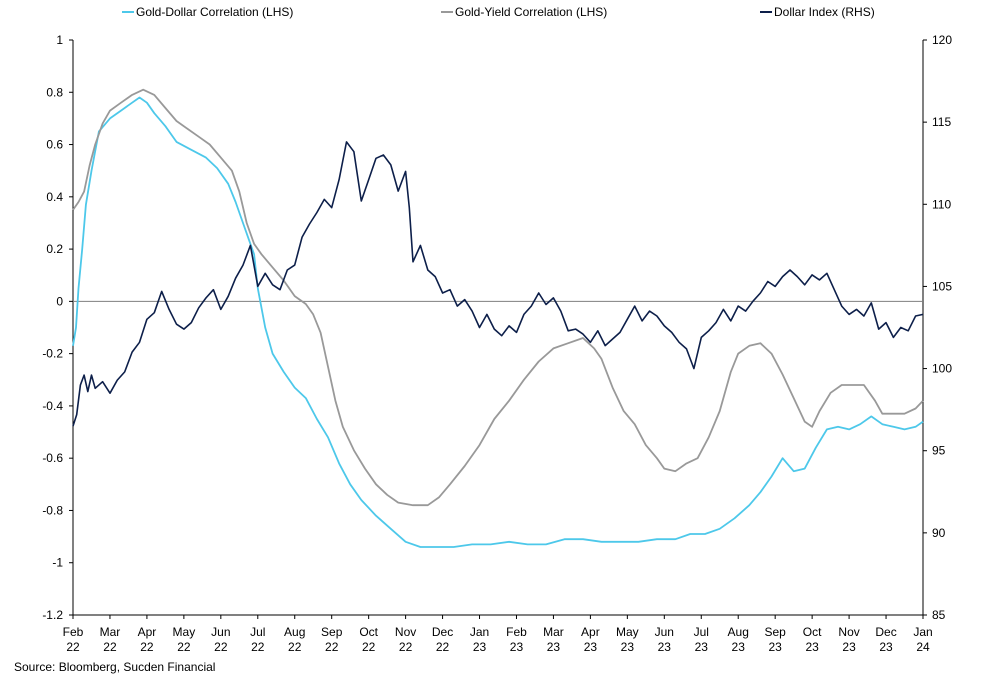  What do you see at coordinates (52, 406) in the screenshot?
I see `left-tick-label: -0.4` at bounding box center [52, 406].